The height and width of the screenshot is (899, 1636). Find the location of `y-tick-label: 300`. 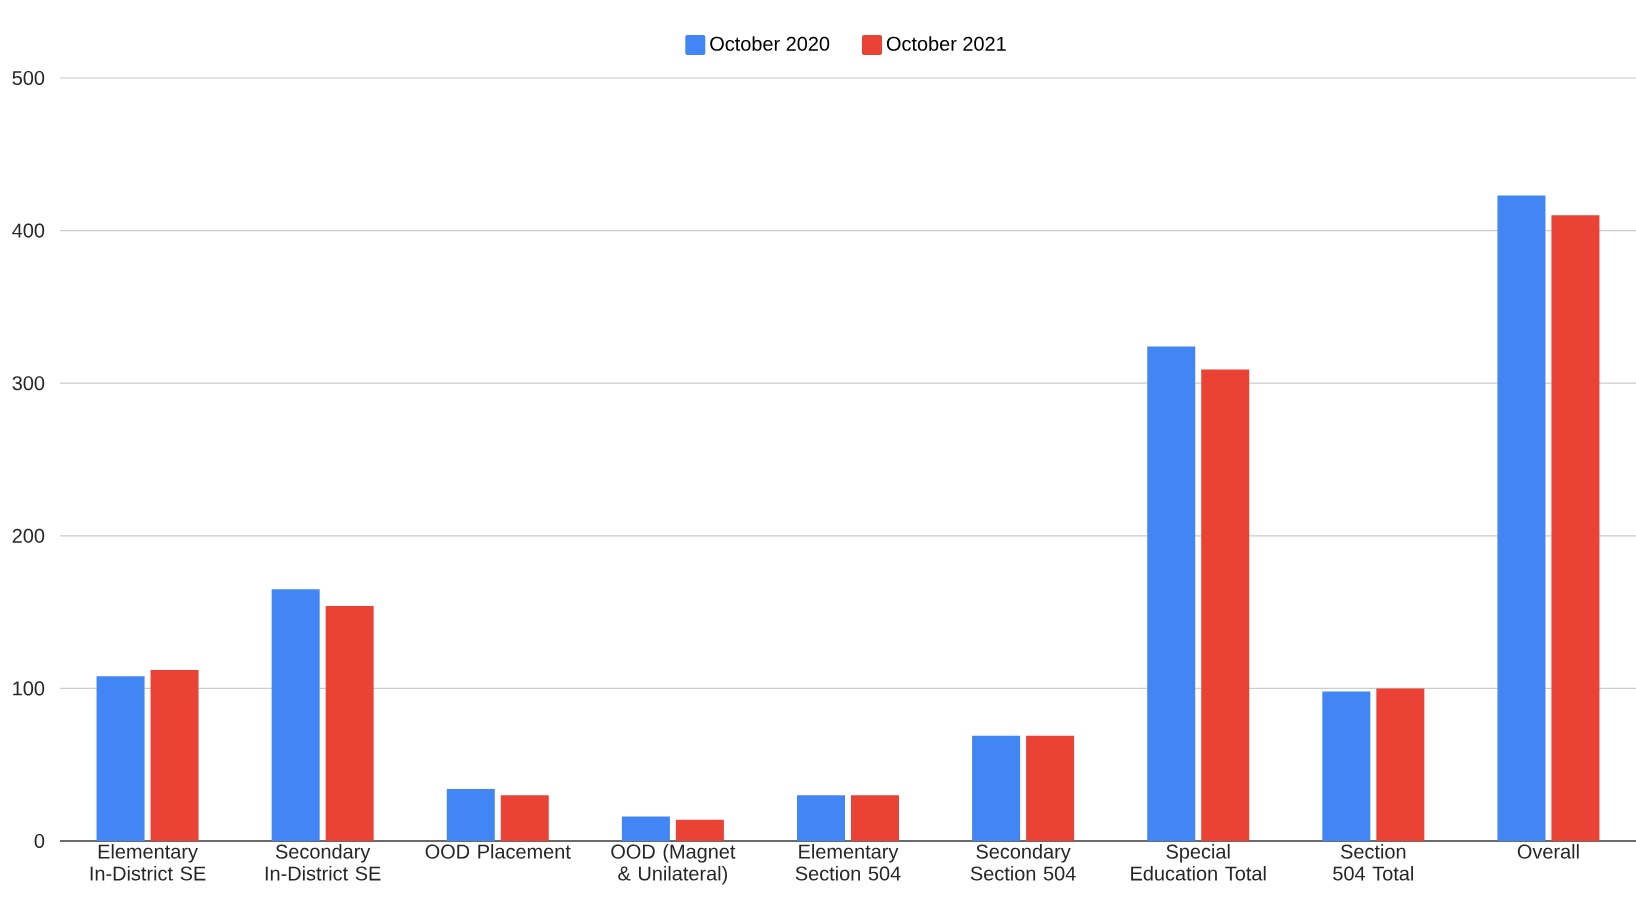

y-tick-label: 300 is located at coordinates (28, 383).